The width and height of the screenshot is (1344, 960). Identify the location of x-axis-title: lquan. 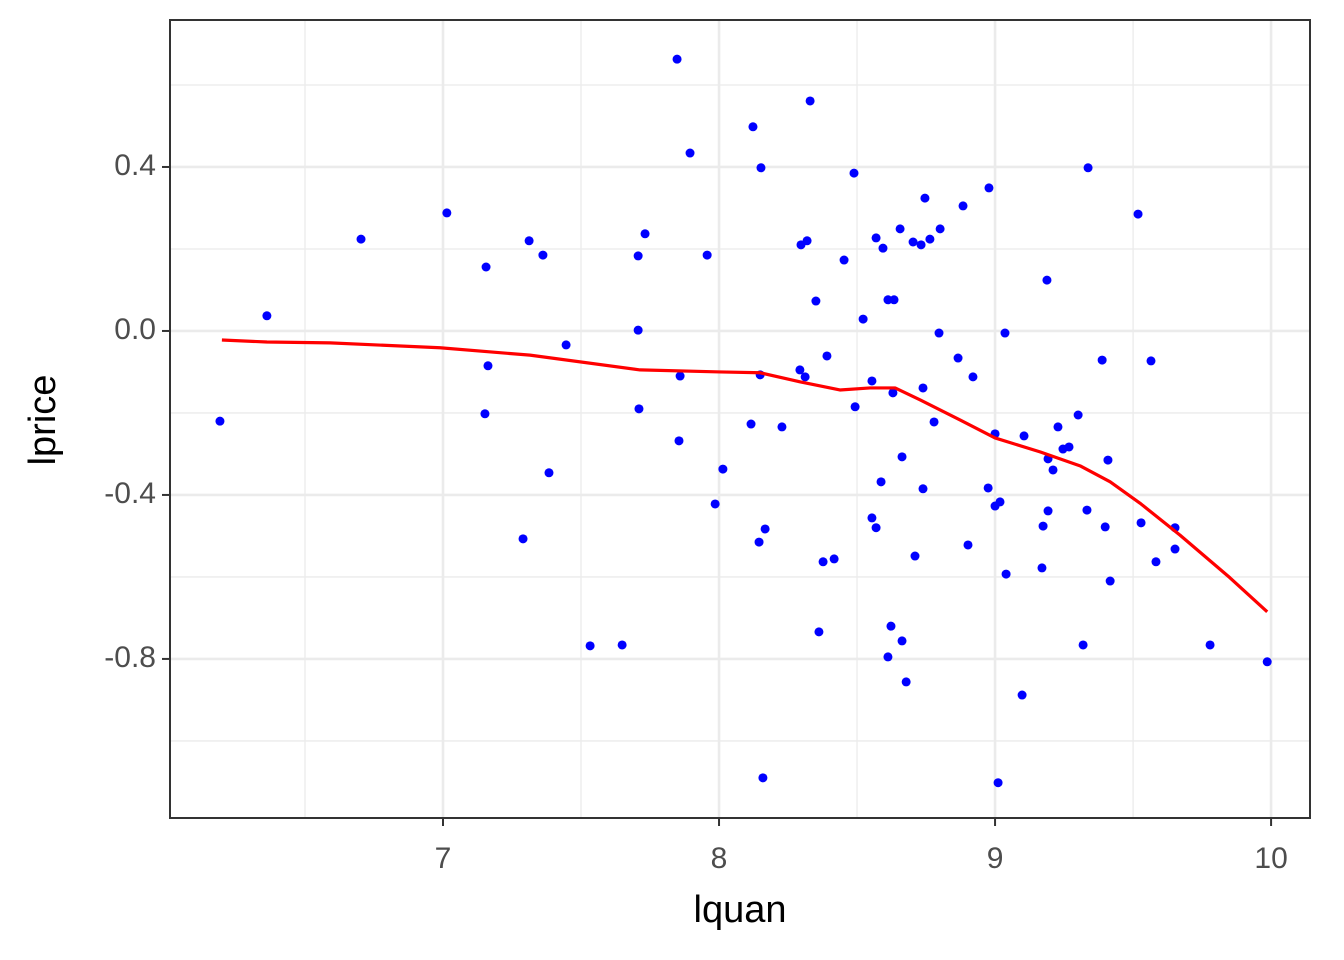
(740, 910).